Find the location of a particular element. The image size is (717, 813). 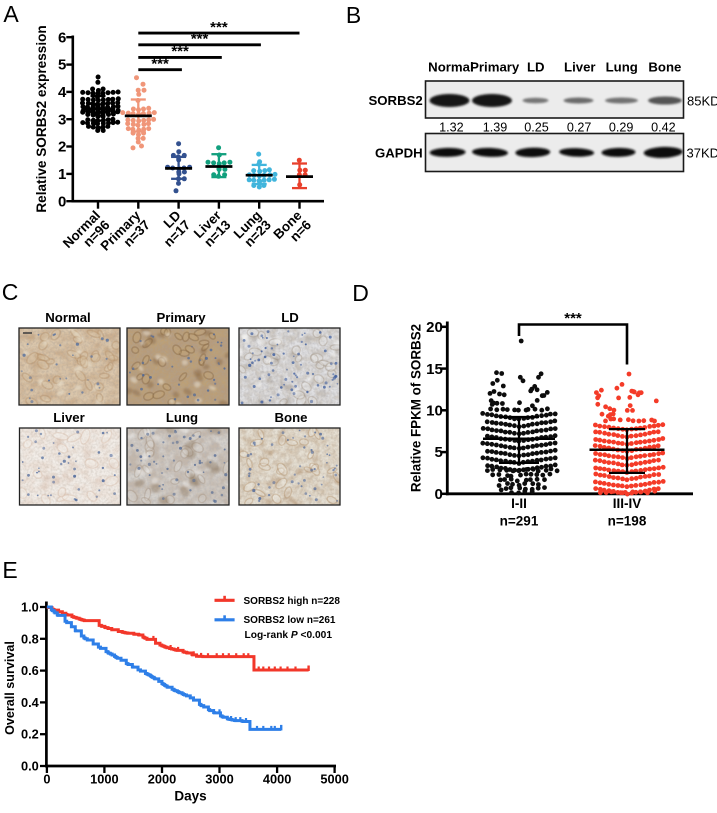

svg-text: 1000 is located at coordinates (104, 779).